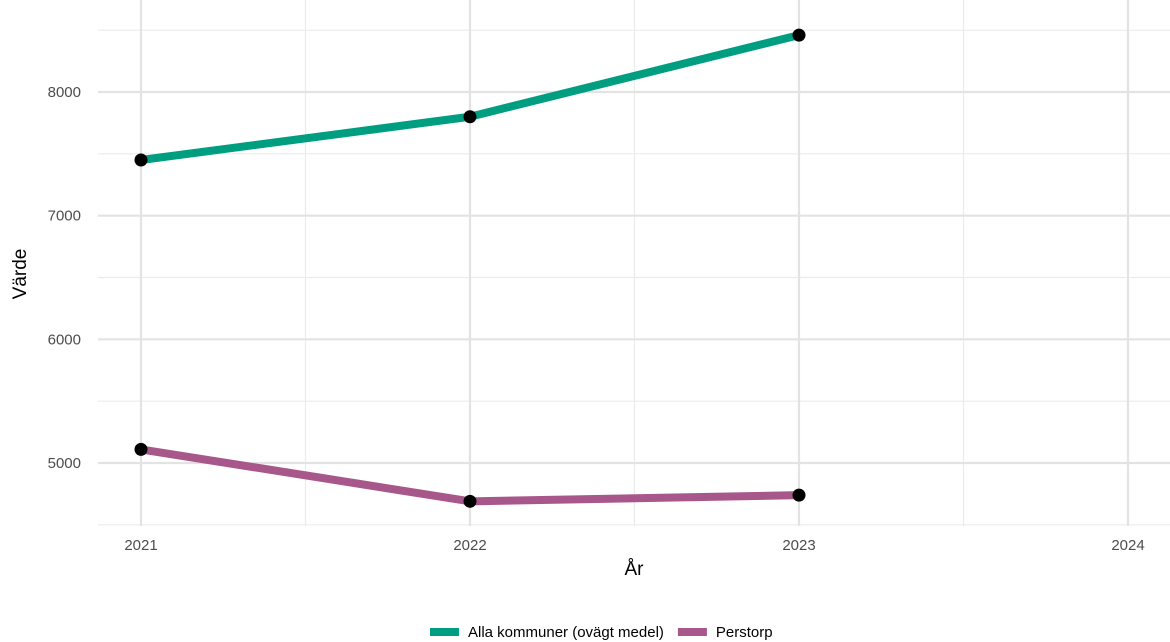  I want to click on y-tick-label: 5000, so click(64, 463).